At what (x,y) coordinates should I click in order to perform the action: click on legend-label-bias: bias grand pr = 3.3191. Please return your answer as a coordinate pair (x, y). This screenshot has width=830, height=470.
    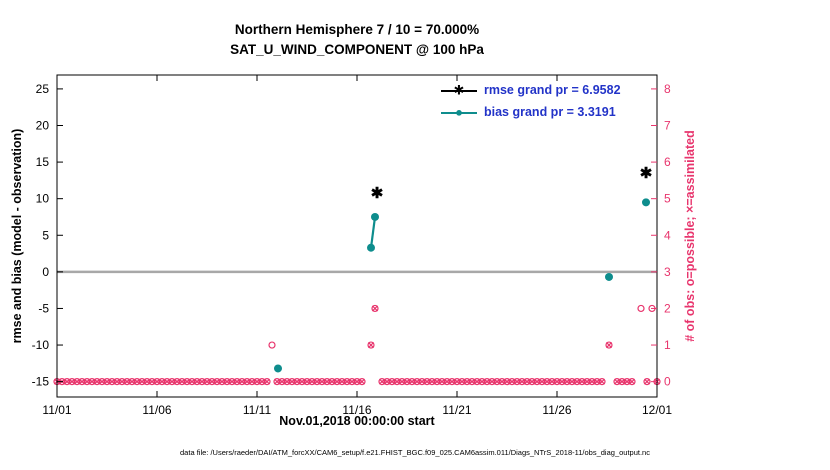
    Looking at the image, I should click on (550, 112).